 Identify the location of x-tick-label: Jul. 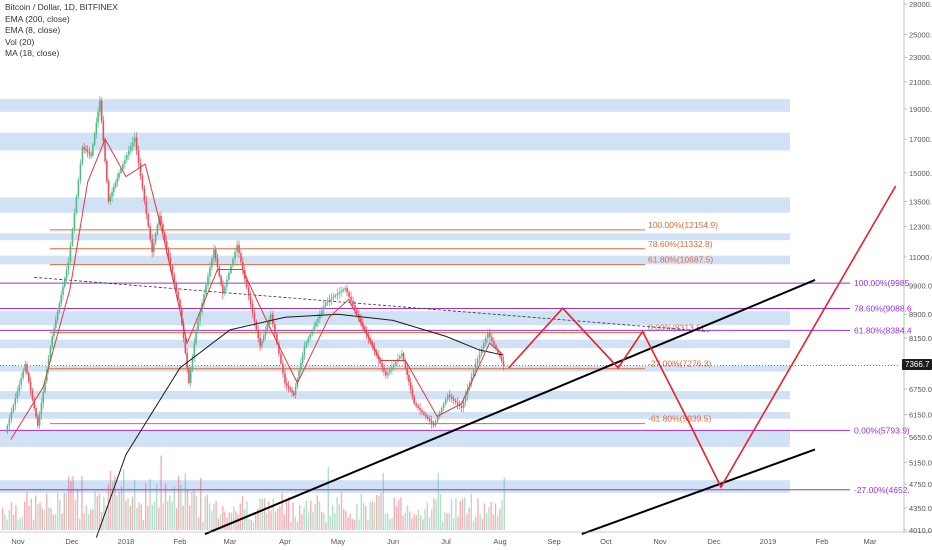
(446, 541).